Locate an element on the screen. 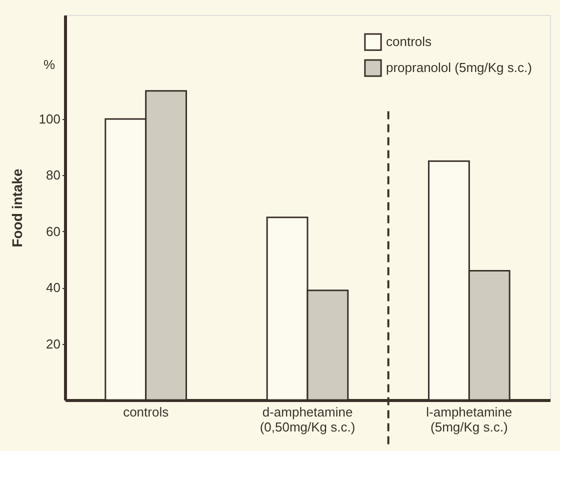 The height and width of the screenshot is (486, 578). x-tick-label: controls is located at coordinates (146, 412).